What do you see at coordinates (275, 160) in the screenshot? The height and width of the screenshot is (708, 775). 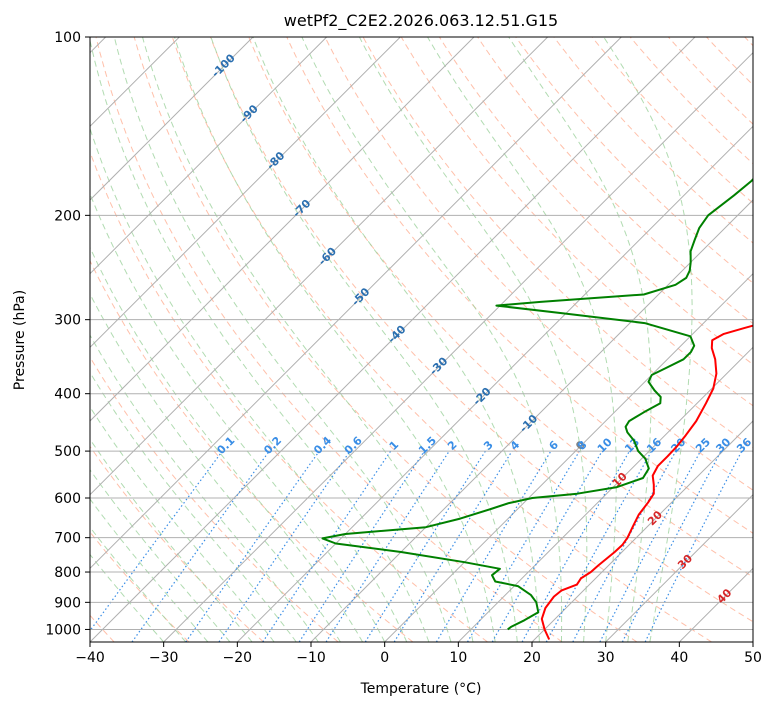 I see `isotherm-label: -80` at bounding box center [275, 160].